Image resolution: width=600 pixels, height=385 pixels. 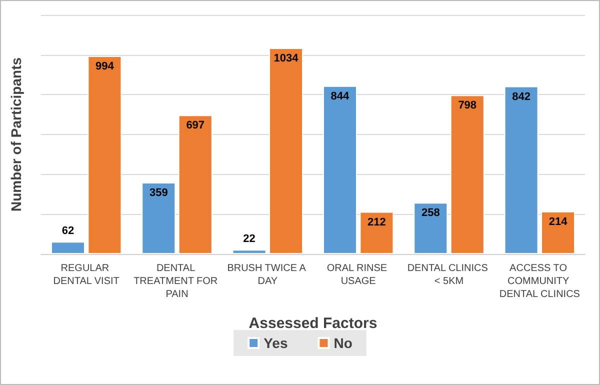 I want to click on y-axis-title: Number of Participants, so click(x=16, y=134).